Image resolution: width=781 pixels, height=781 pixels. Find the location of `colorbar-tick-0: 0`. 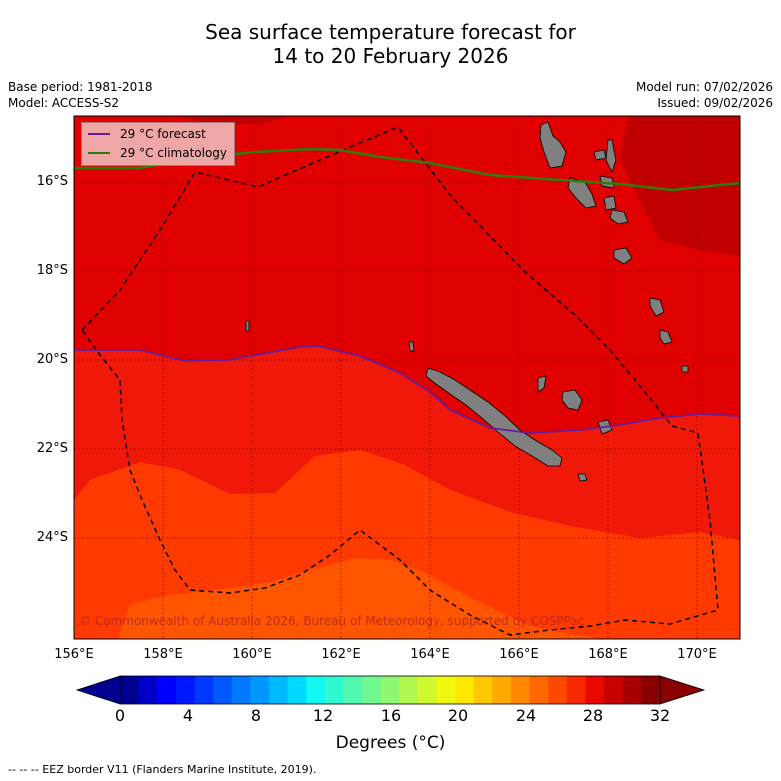

colorbar-tick-0: 0 is located at coordinates (120, 715).